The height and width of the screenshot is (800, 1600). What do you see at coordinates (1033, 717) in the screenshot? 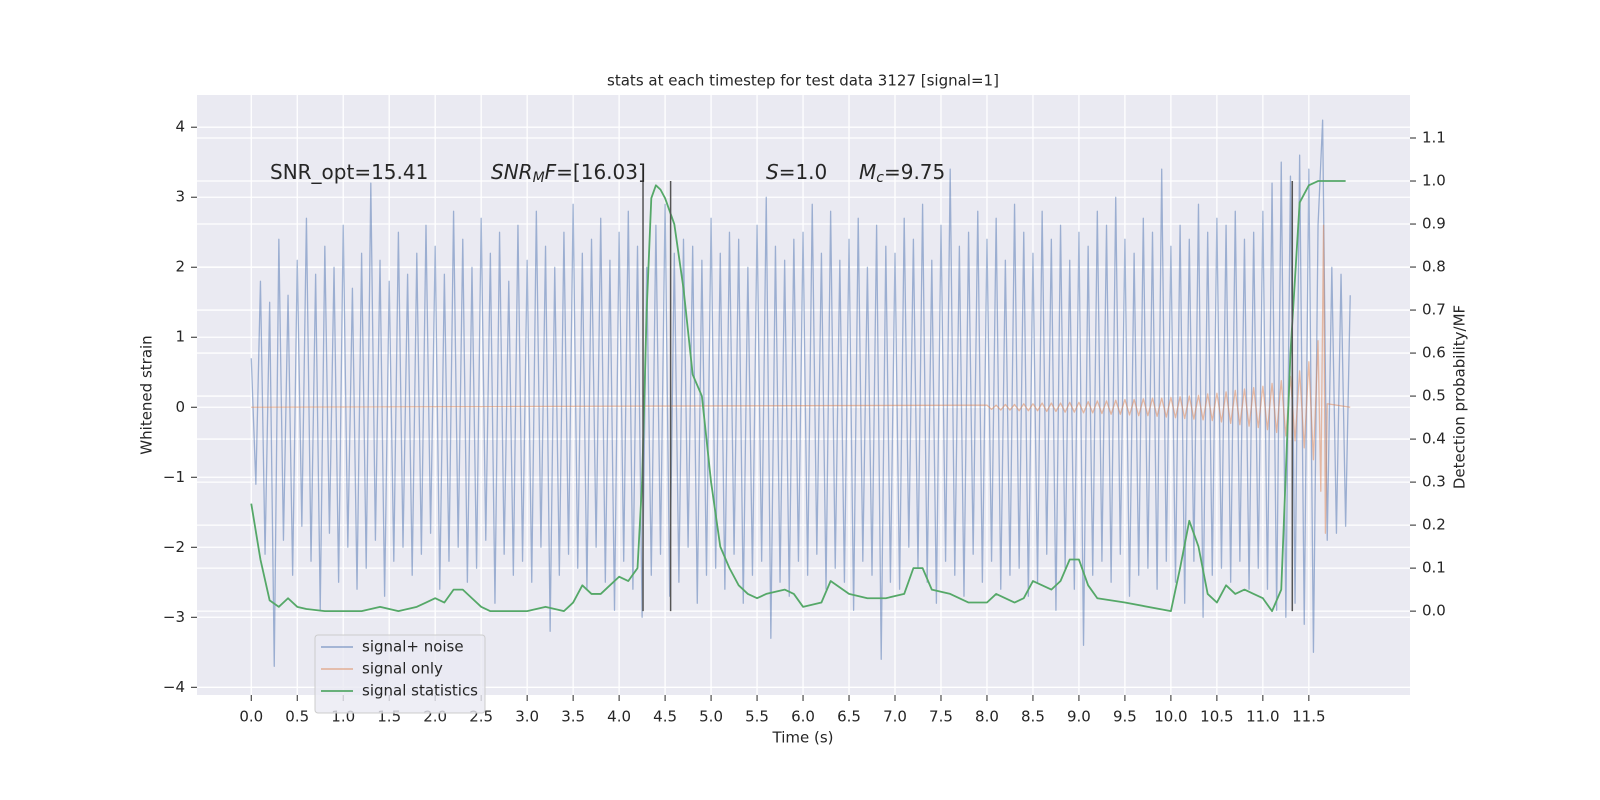
I see `x-tick-label: 8.5` at bounding box center [1033, 717].